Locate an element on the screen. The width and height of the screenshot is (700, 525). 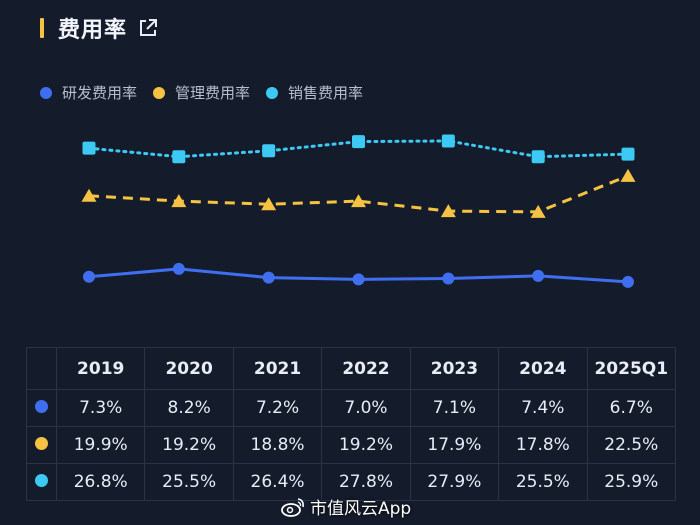
table-cell: 8.2% is located at coordinates (189, 408).